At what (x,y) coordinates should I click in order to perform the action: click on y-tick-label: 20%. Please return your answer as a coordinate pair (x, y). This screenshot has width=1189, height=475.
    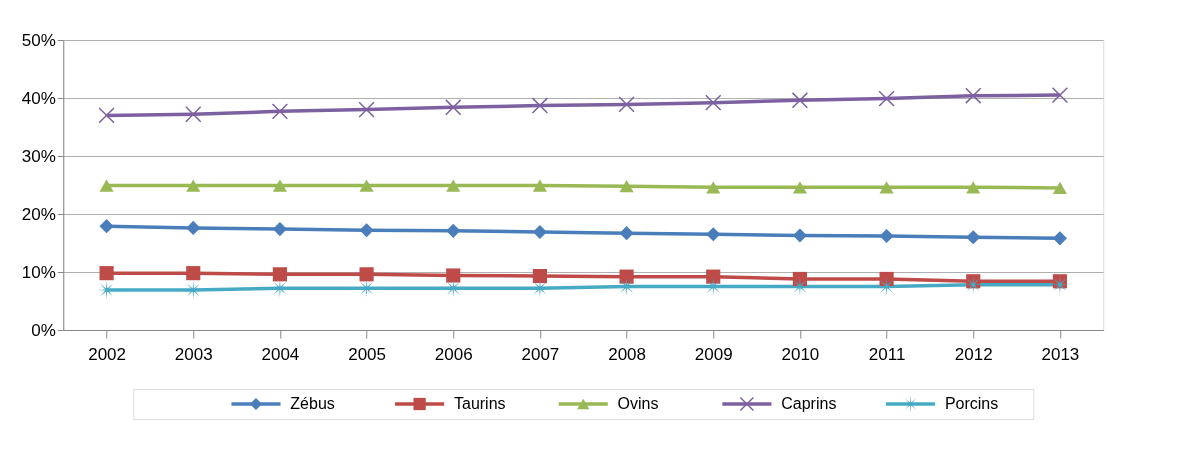
    Looking at the image, I should click on (38, 214).